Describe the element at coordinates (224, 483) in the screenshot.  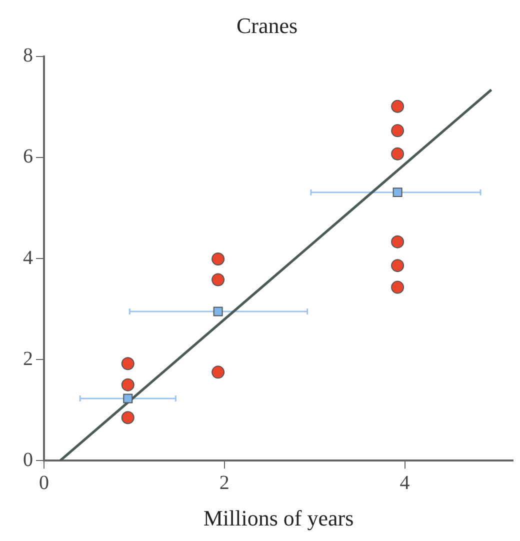
I see `x-tick-label: 2` at that location.